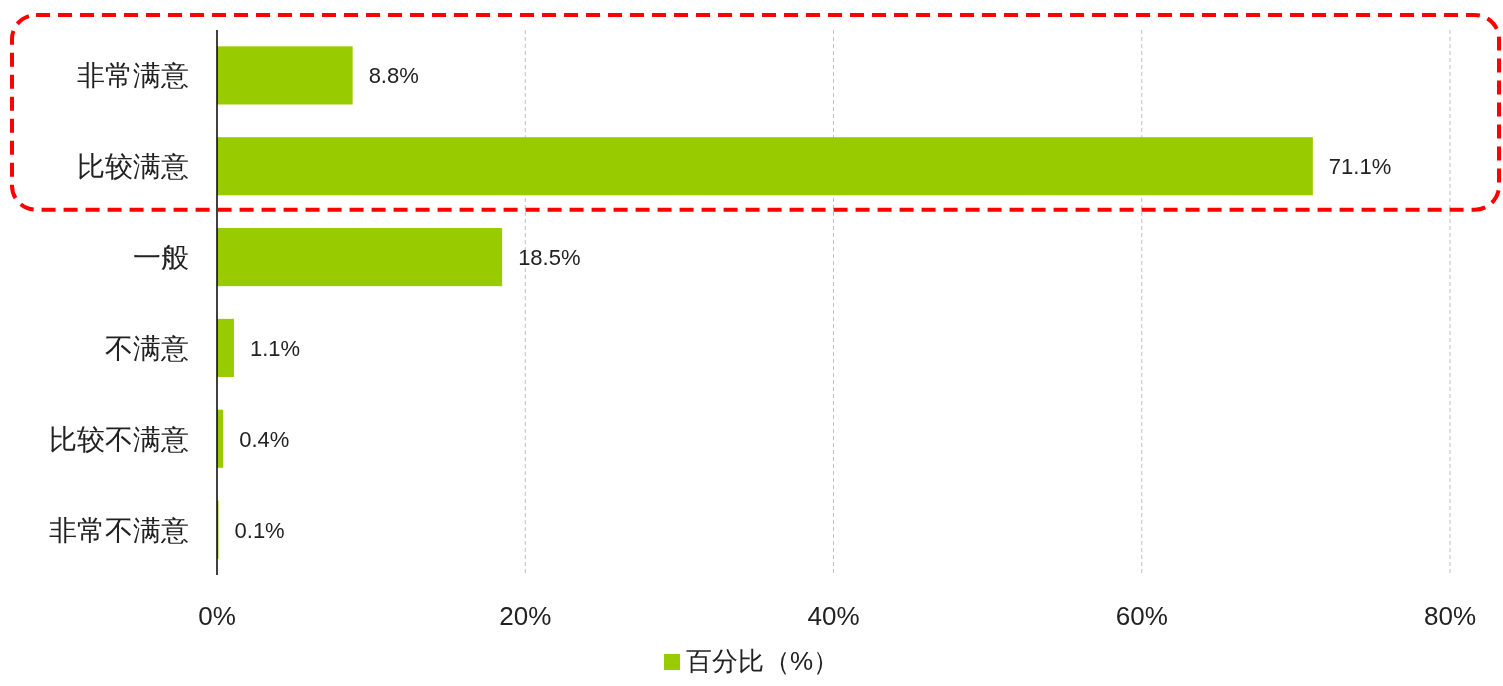 Image resolution: width=1503 pixels, height=686 pixels. I want to click on y-tick-label: 比较不满意, so click(119, 439).